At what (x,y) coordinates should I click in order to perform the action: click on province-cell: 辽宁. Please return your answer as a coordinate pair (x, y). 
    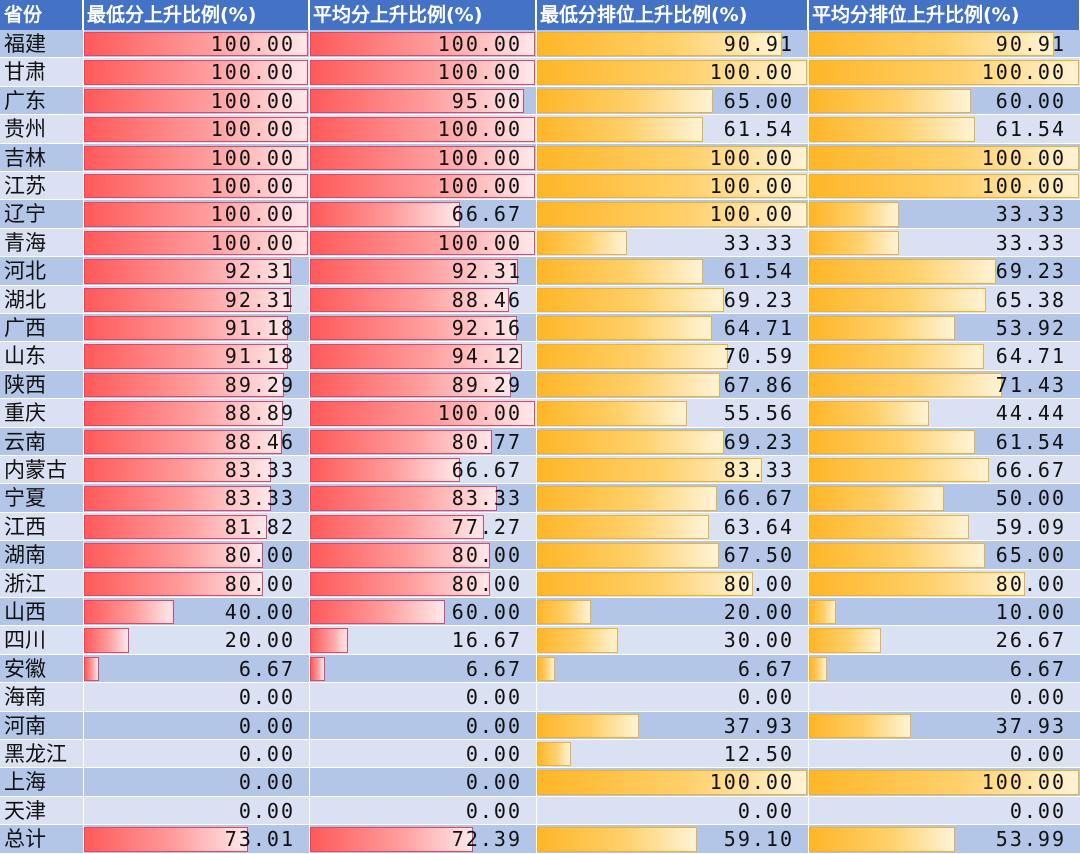
    Looking at the image, I should click on (41, 214).